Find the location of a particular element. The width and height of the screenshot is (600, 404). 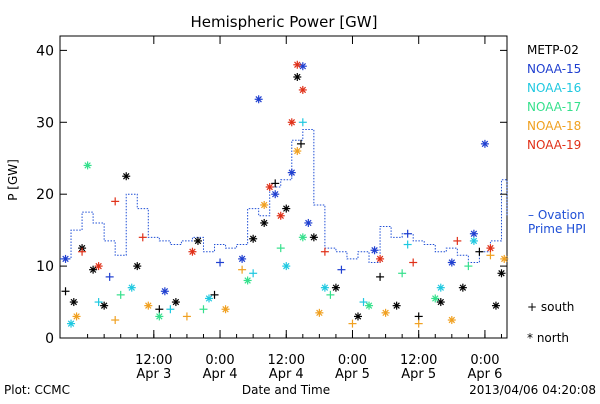

x-tick-label: Apr 3 is located at coordinates (153, 374).